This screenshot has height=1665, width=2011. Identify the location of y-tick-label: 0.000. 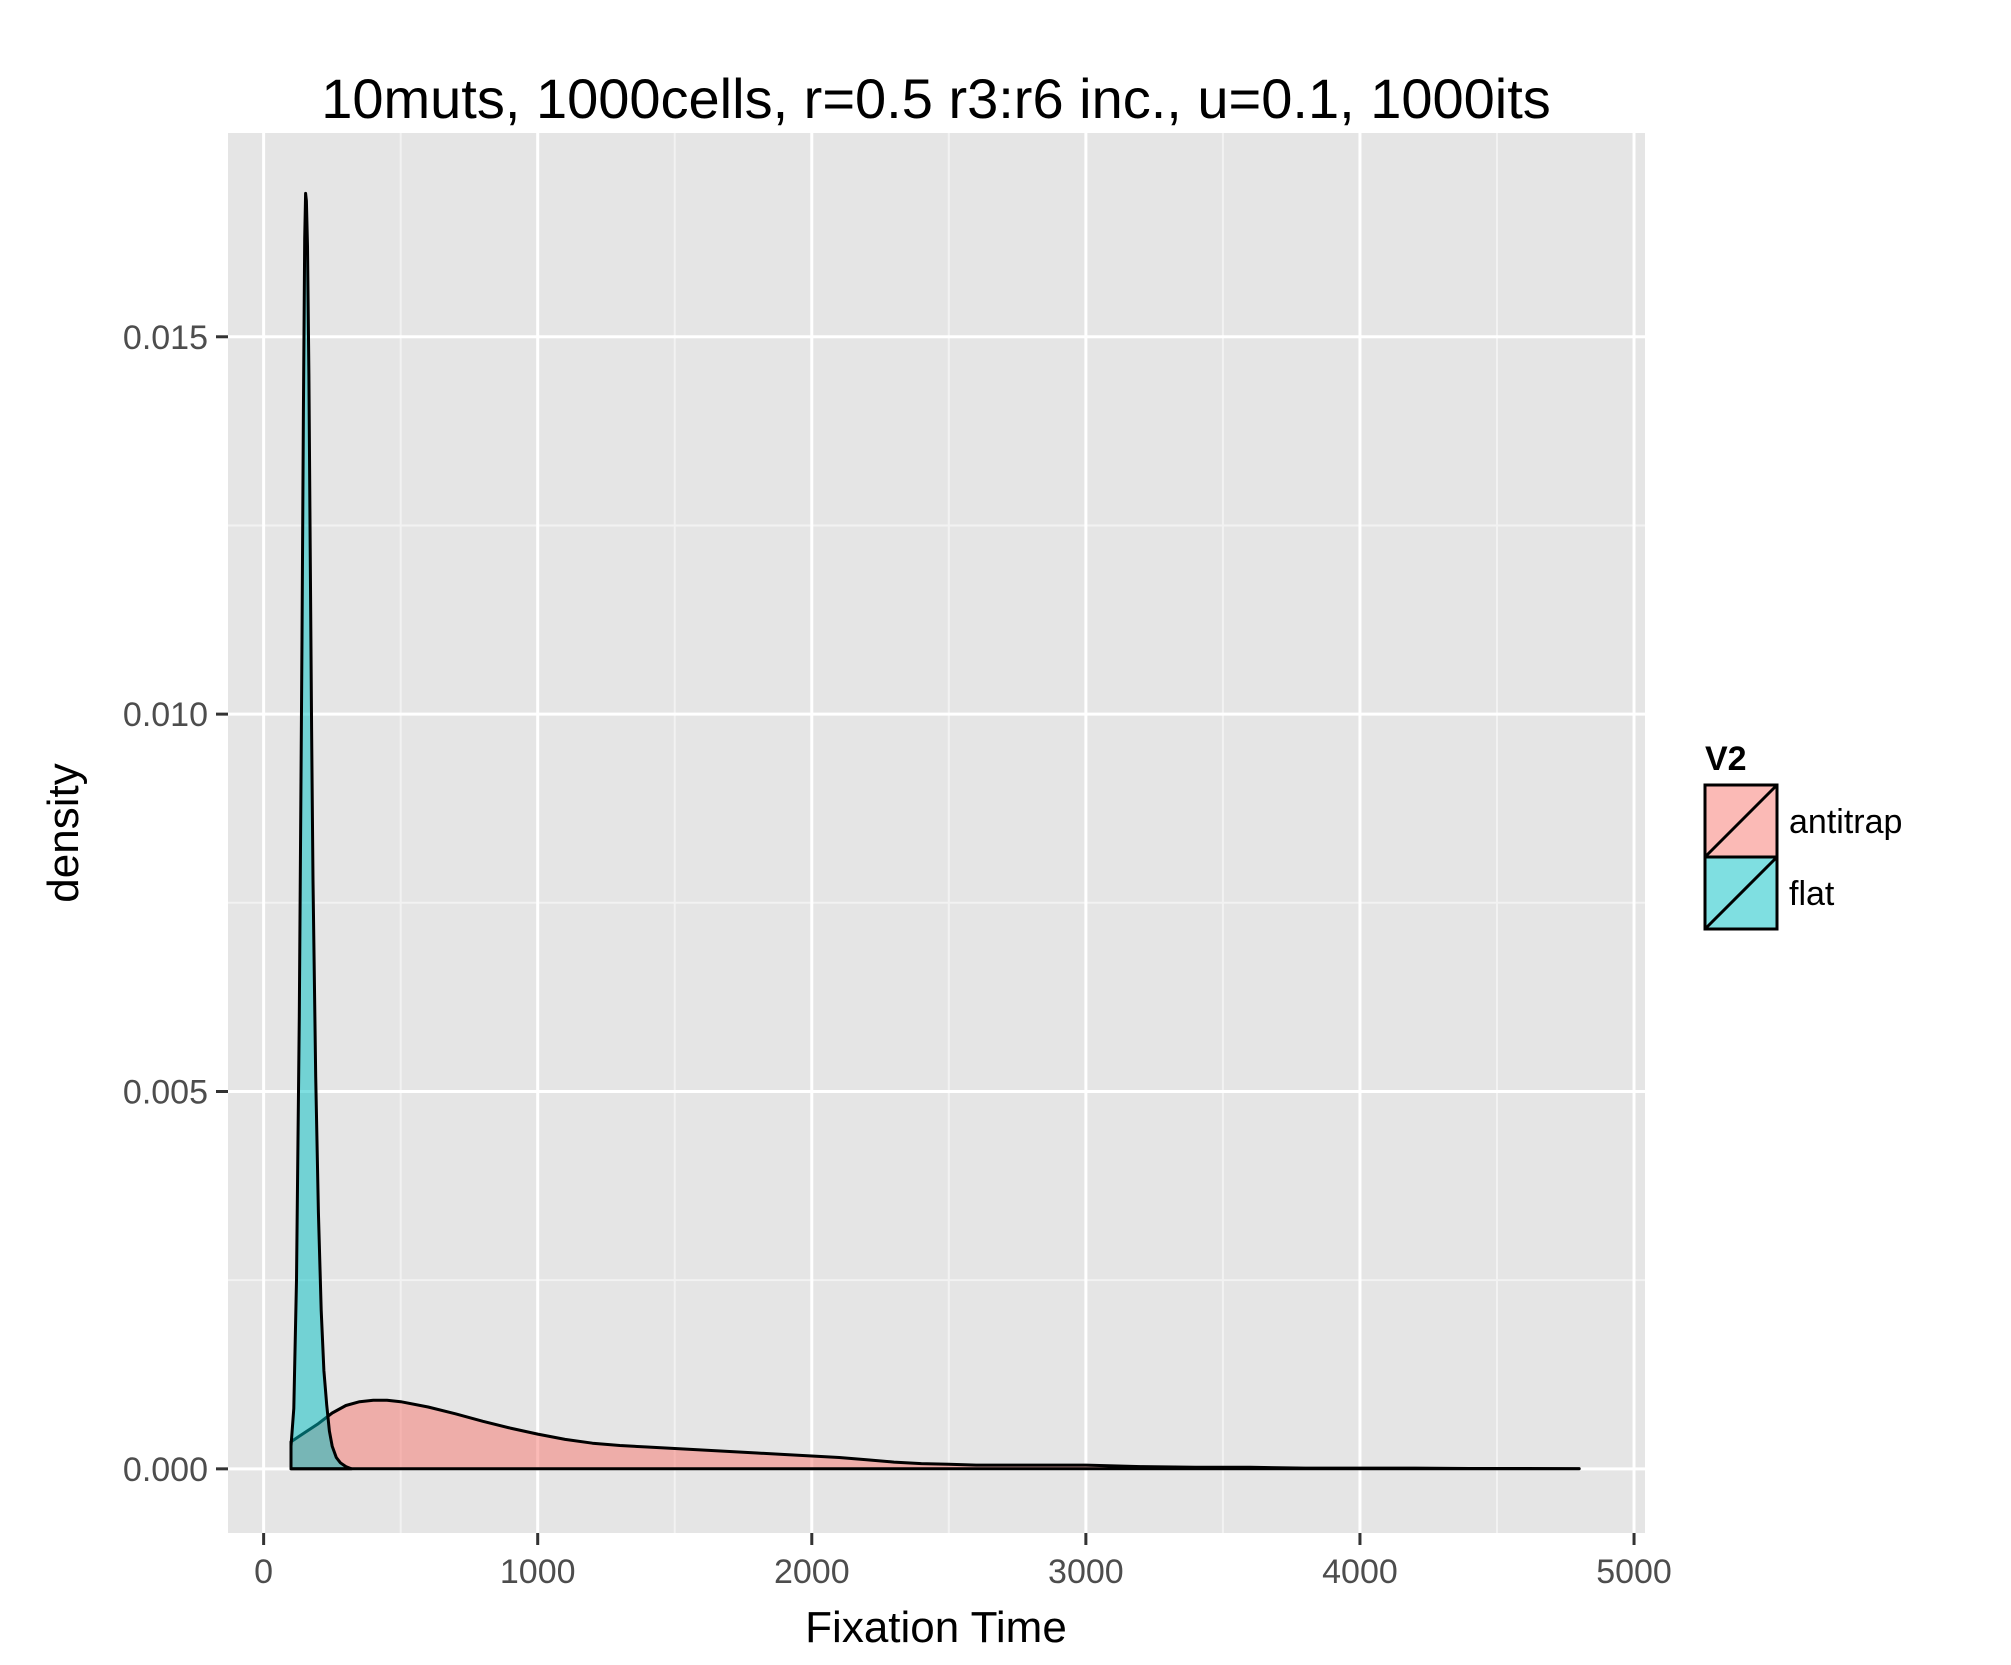
(165, 1470).